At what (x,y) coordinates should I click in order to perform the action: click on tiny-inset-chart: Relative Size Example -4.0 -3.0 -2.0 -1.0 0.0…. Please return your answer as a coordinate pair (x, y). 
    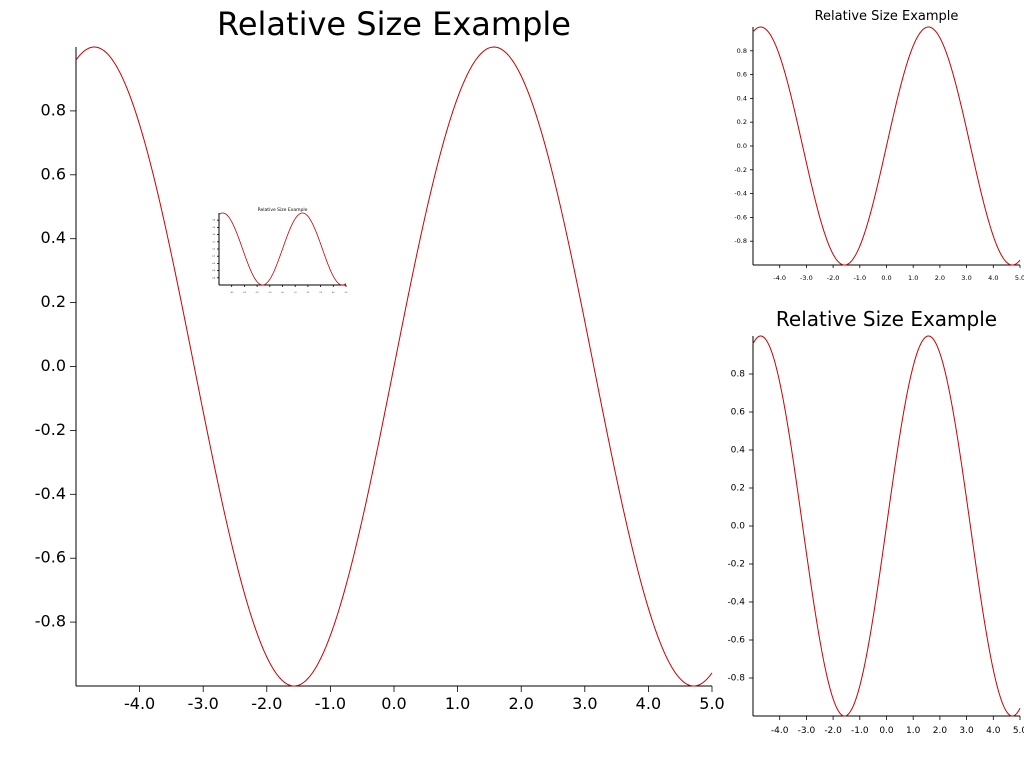
    Looking at the image, I should click on (279, 250).